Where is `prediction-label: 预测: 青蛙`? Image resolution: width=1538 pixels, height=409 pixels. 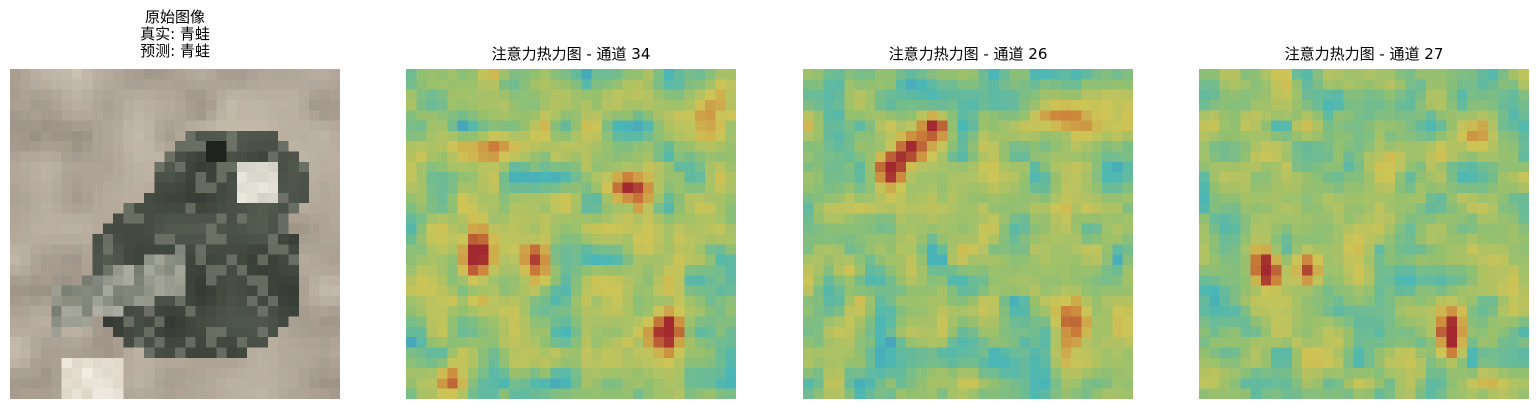 prediction-label: 预测: 青蛙 is located at coordinates (175, 51).